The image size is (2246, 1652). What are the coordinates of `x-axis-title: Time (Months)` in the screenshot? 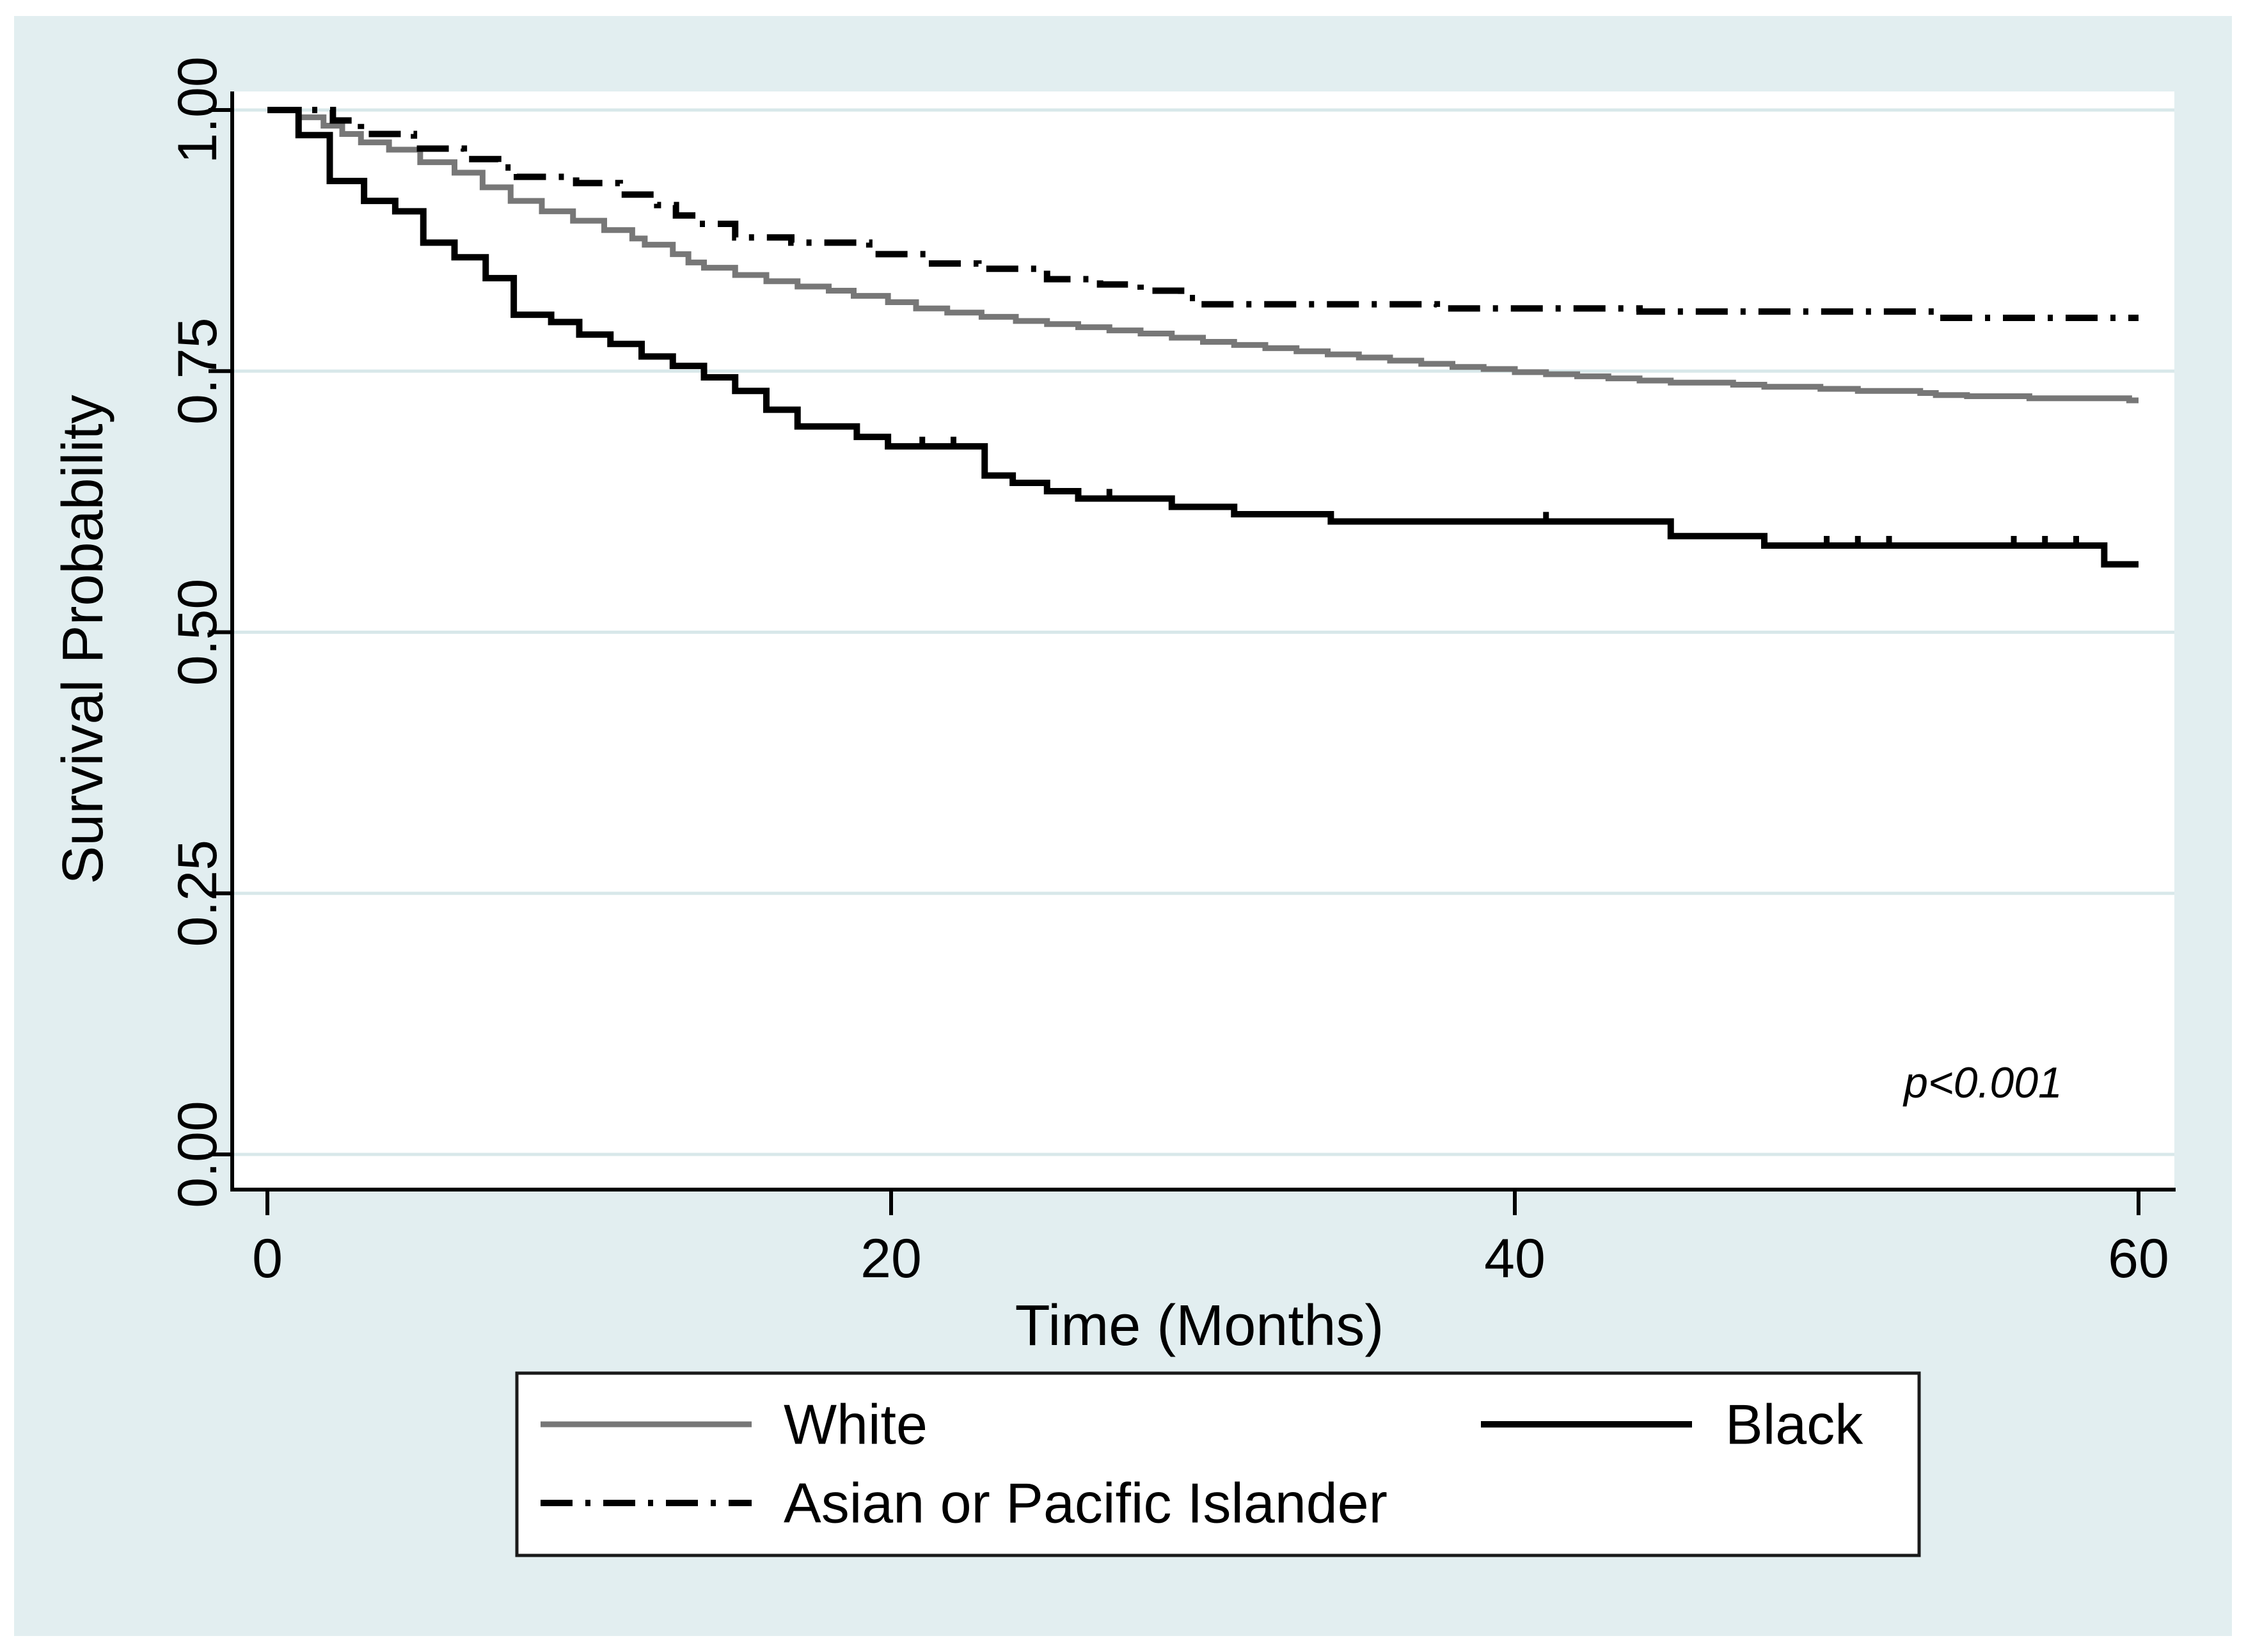 It's located at (1199, 1326).